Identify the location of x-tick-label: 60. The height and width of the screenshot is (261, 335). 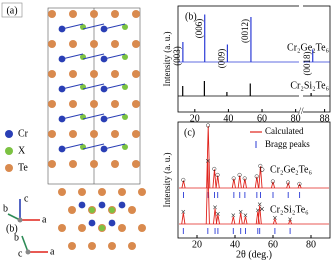
(262, 118).